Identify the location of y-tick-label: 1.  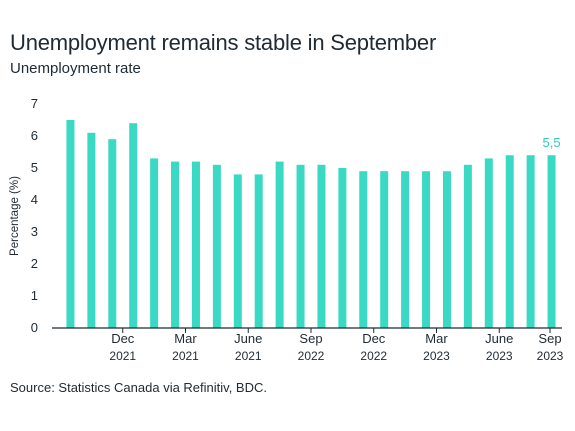
(34, 295).